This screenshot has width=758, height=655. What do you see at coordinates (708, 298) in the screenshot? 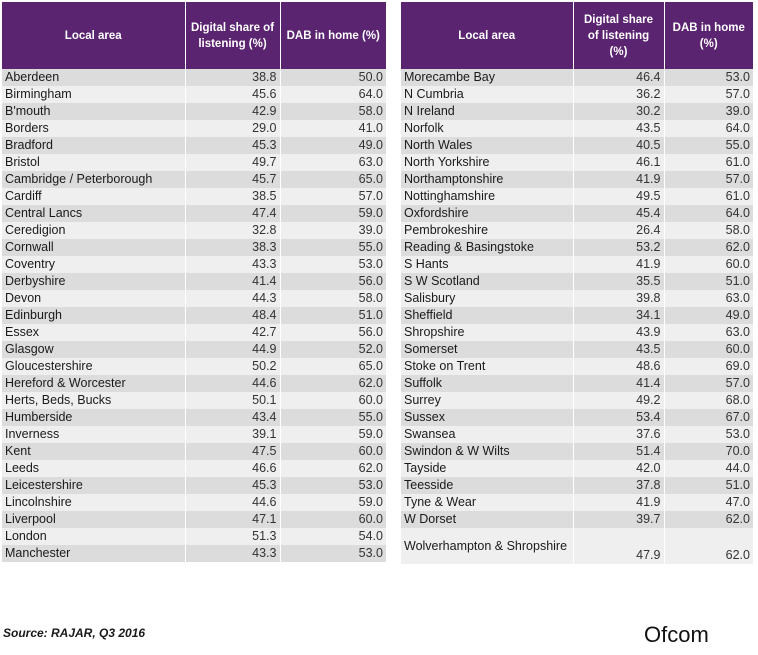
I see `cell-dab-in-home: 63.0` at bounding box center [708, 298].